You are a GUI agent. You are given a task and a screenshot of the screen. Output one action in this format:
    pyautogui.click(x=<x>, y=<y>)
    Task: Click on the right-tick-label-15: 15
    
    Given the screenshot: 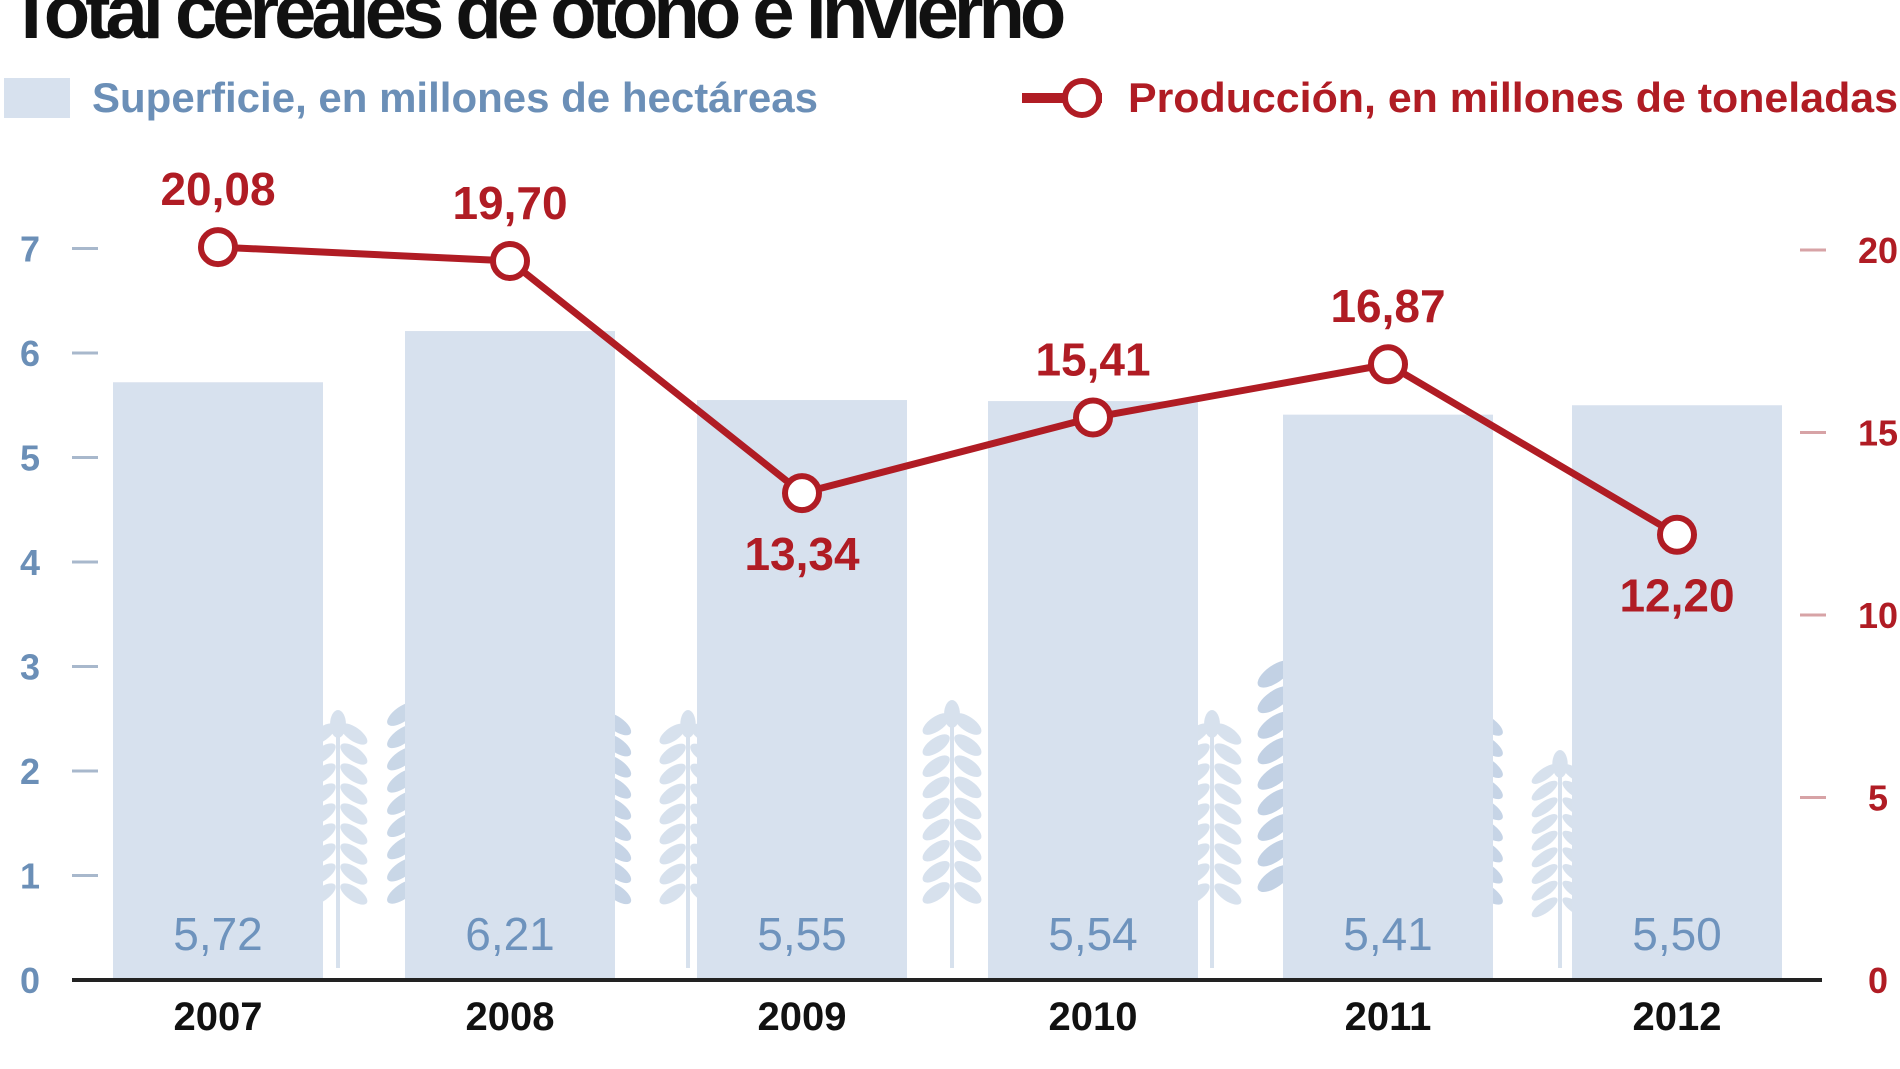 What is the action you would take?
    pyautogui.click(x=1878, y=433)
    